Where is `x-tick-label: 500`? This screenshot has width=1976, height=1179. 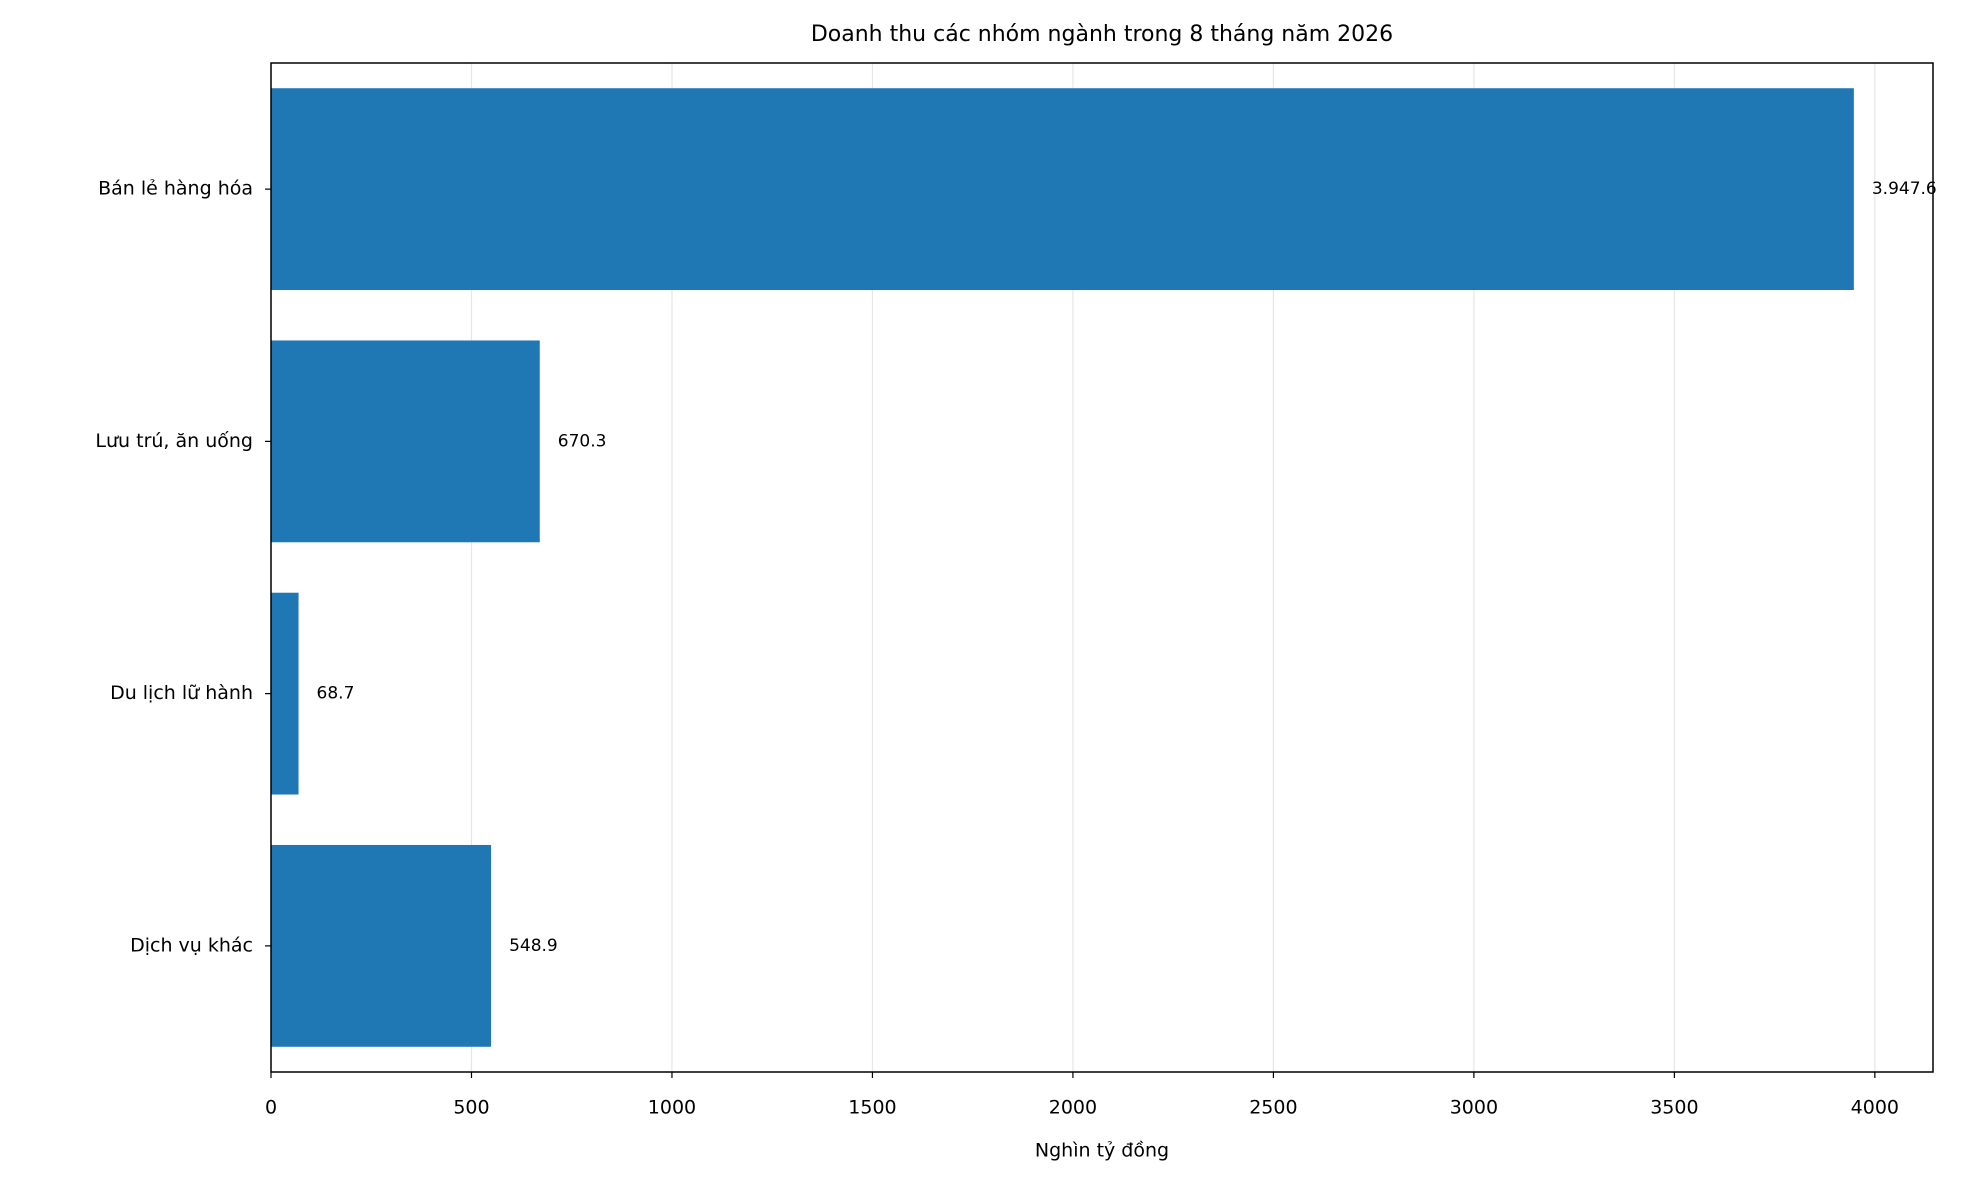
x-tick-label: 500 is located at coordinates (471, 1108).